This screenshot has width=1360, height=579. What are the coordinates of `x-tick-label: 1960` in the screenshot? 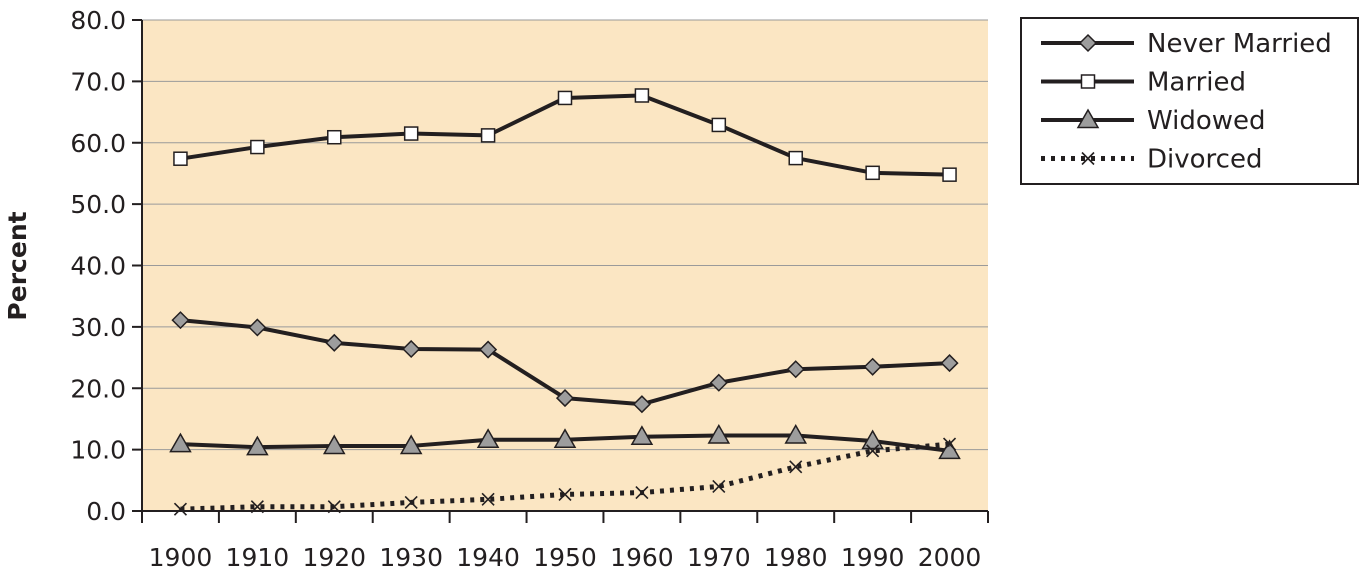 It's located at (642, 557).